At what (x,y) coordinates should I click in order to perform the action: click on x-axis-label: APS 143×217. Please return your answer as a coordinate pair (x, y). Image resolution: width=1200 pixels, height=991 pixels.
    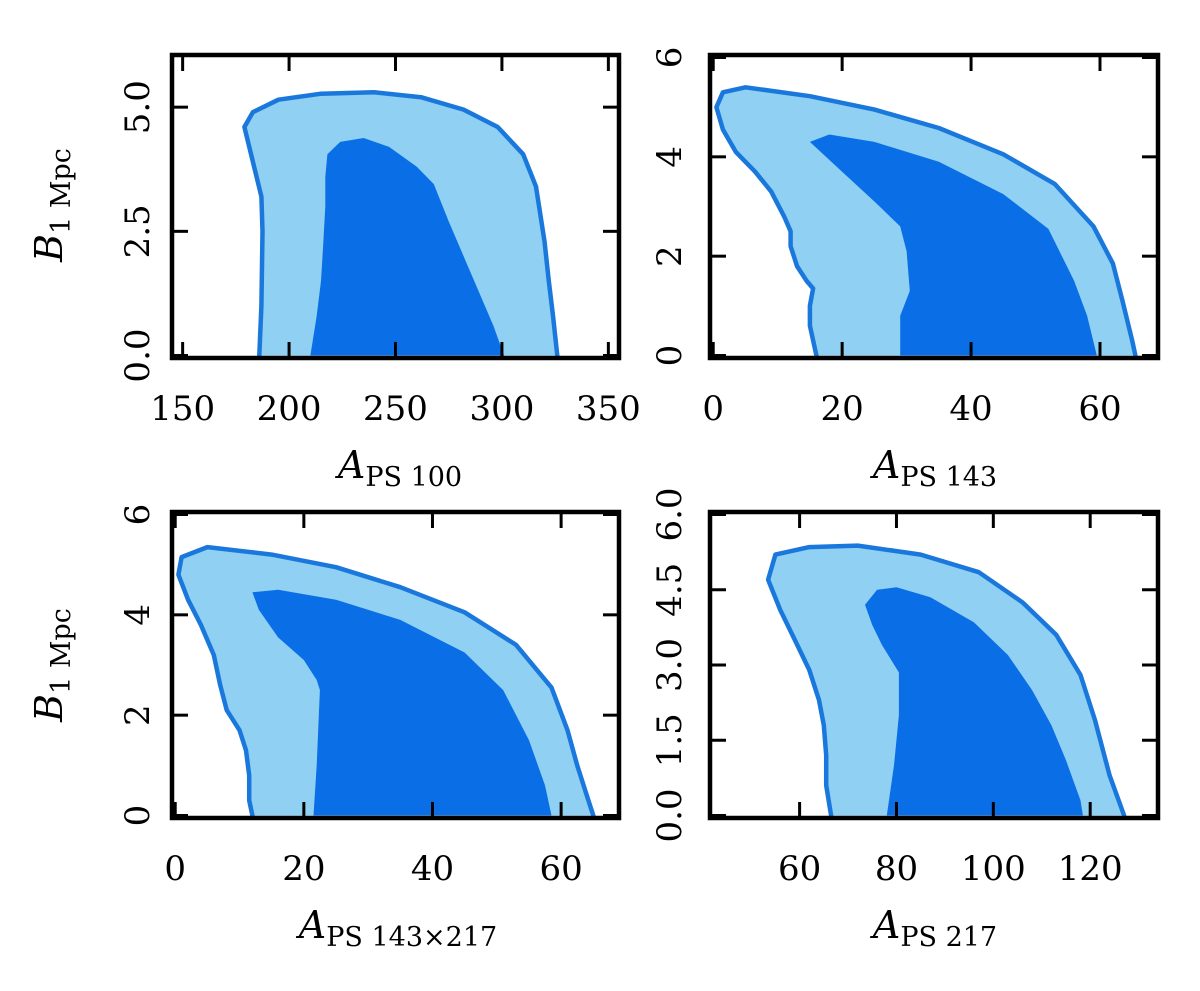
    Looking at the image, I should click on (396, 928).